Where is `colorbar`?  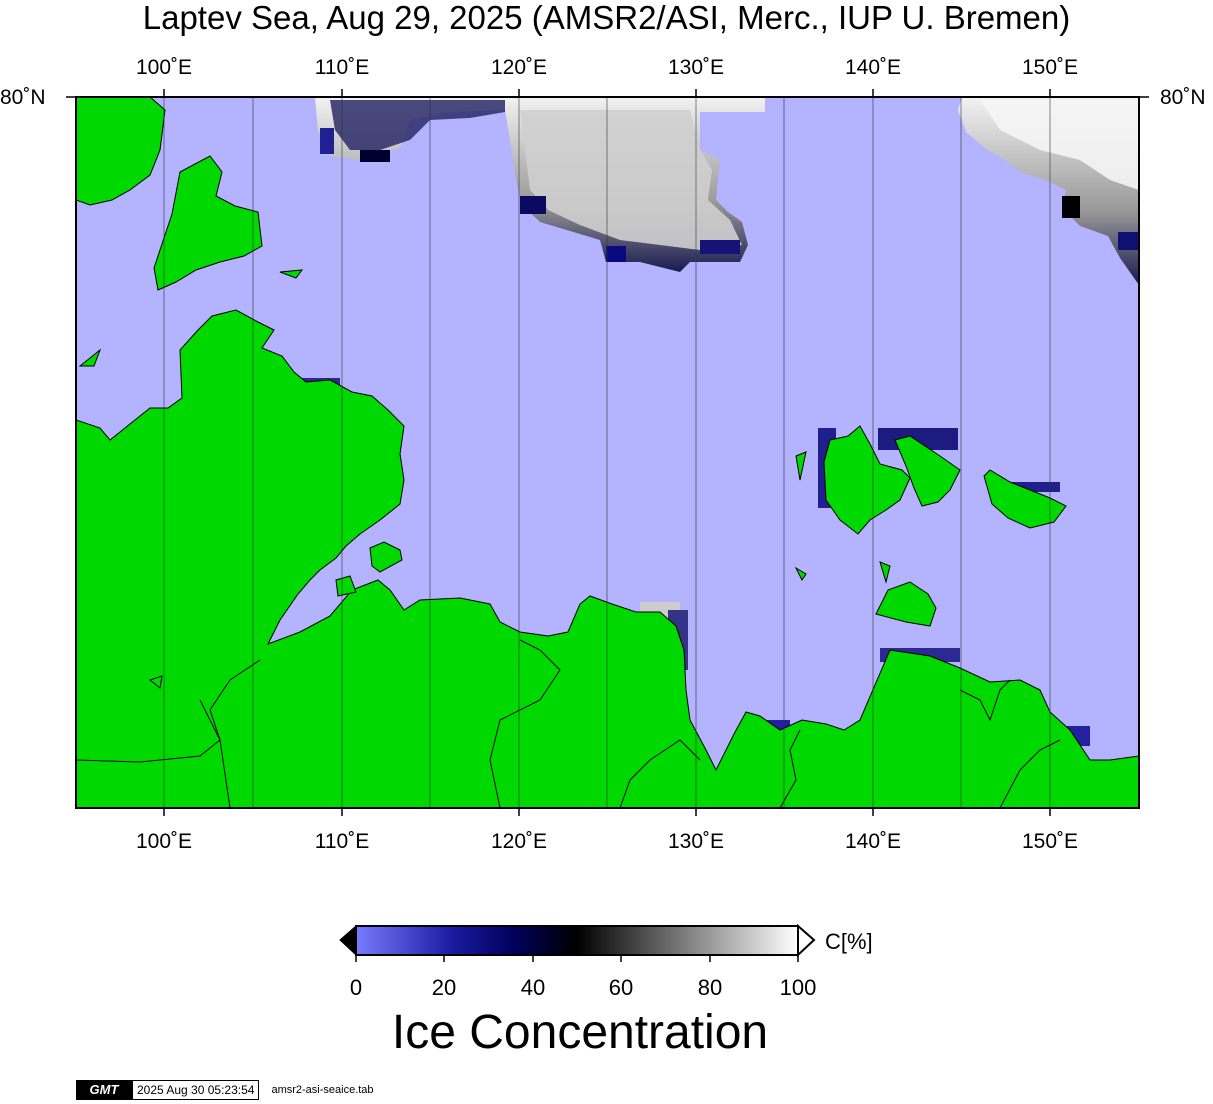 colorbar is located at coordinates (577, 942).